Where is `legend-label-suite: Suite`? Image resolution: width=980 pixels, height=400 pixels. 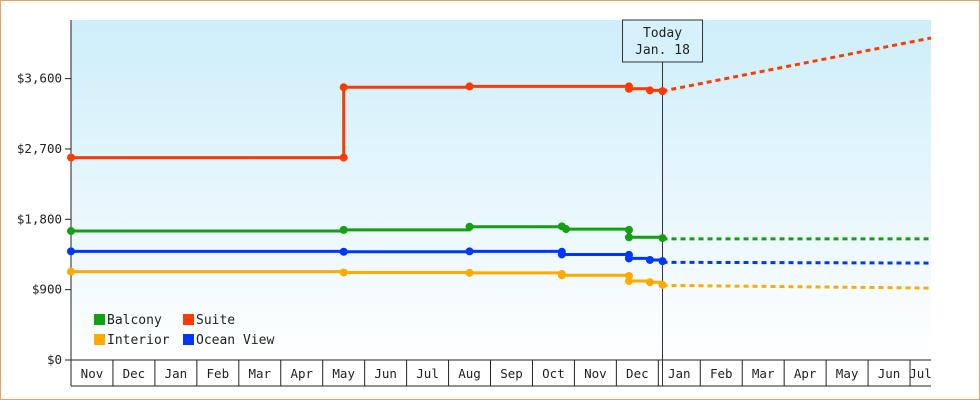 legend-label-suite: Suite is located at coordinates (215, 320).